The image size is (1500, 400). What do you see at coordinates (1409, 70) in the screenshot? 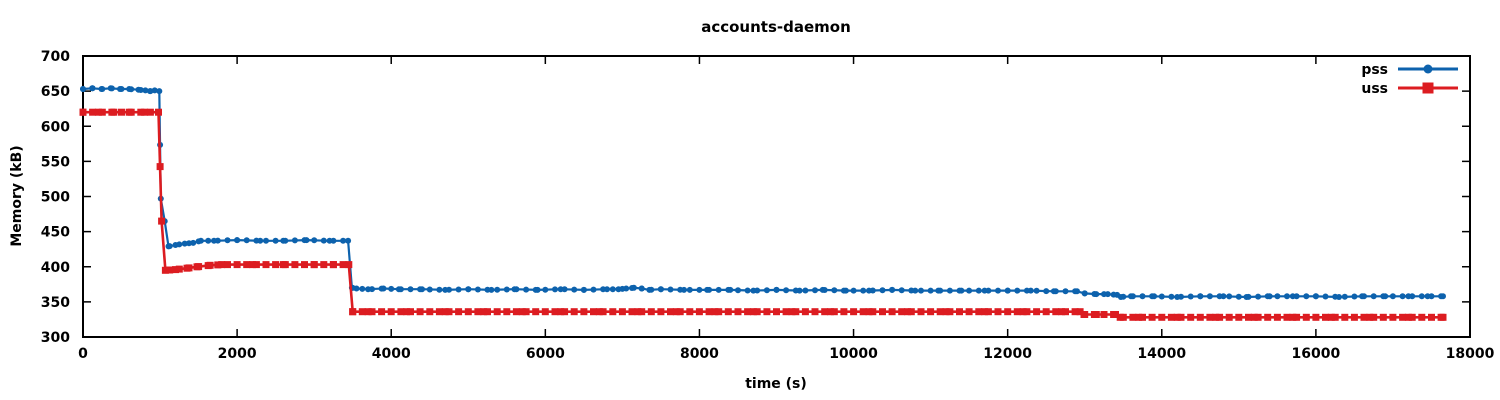
I see `legend-item-pss: pss` at bounding box center [1409, 70].